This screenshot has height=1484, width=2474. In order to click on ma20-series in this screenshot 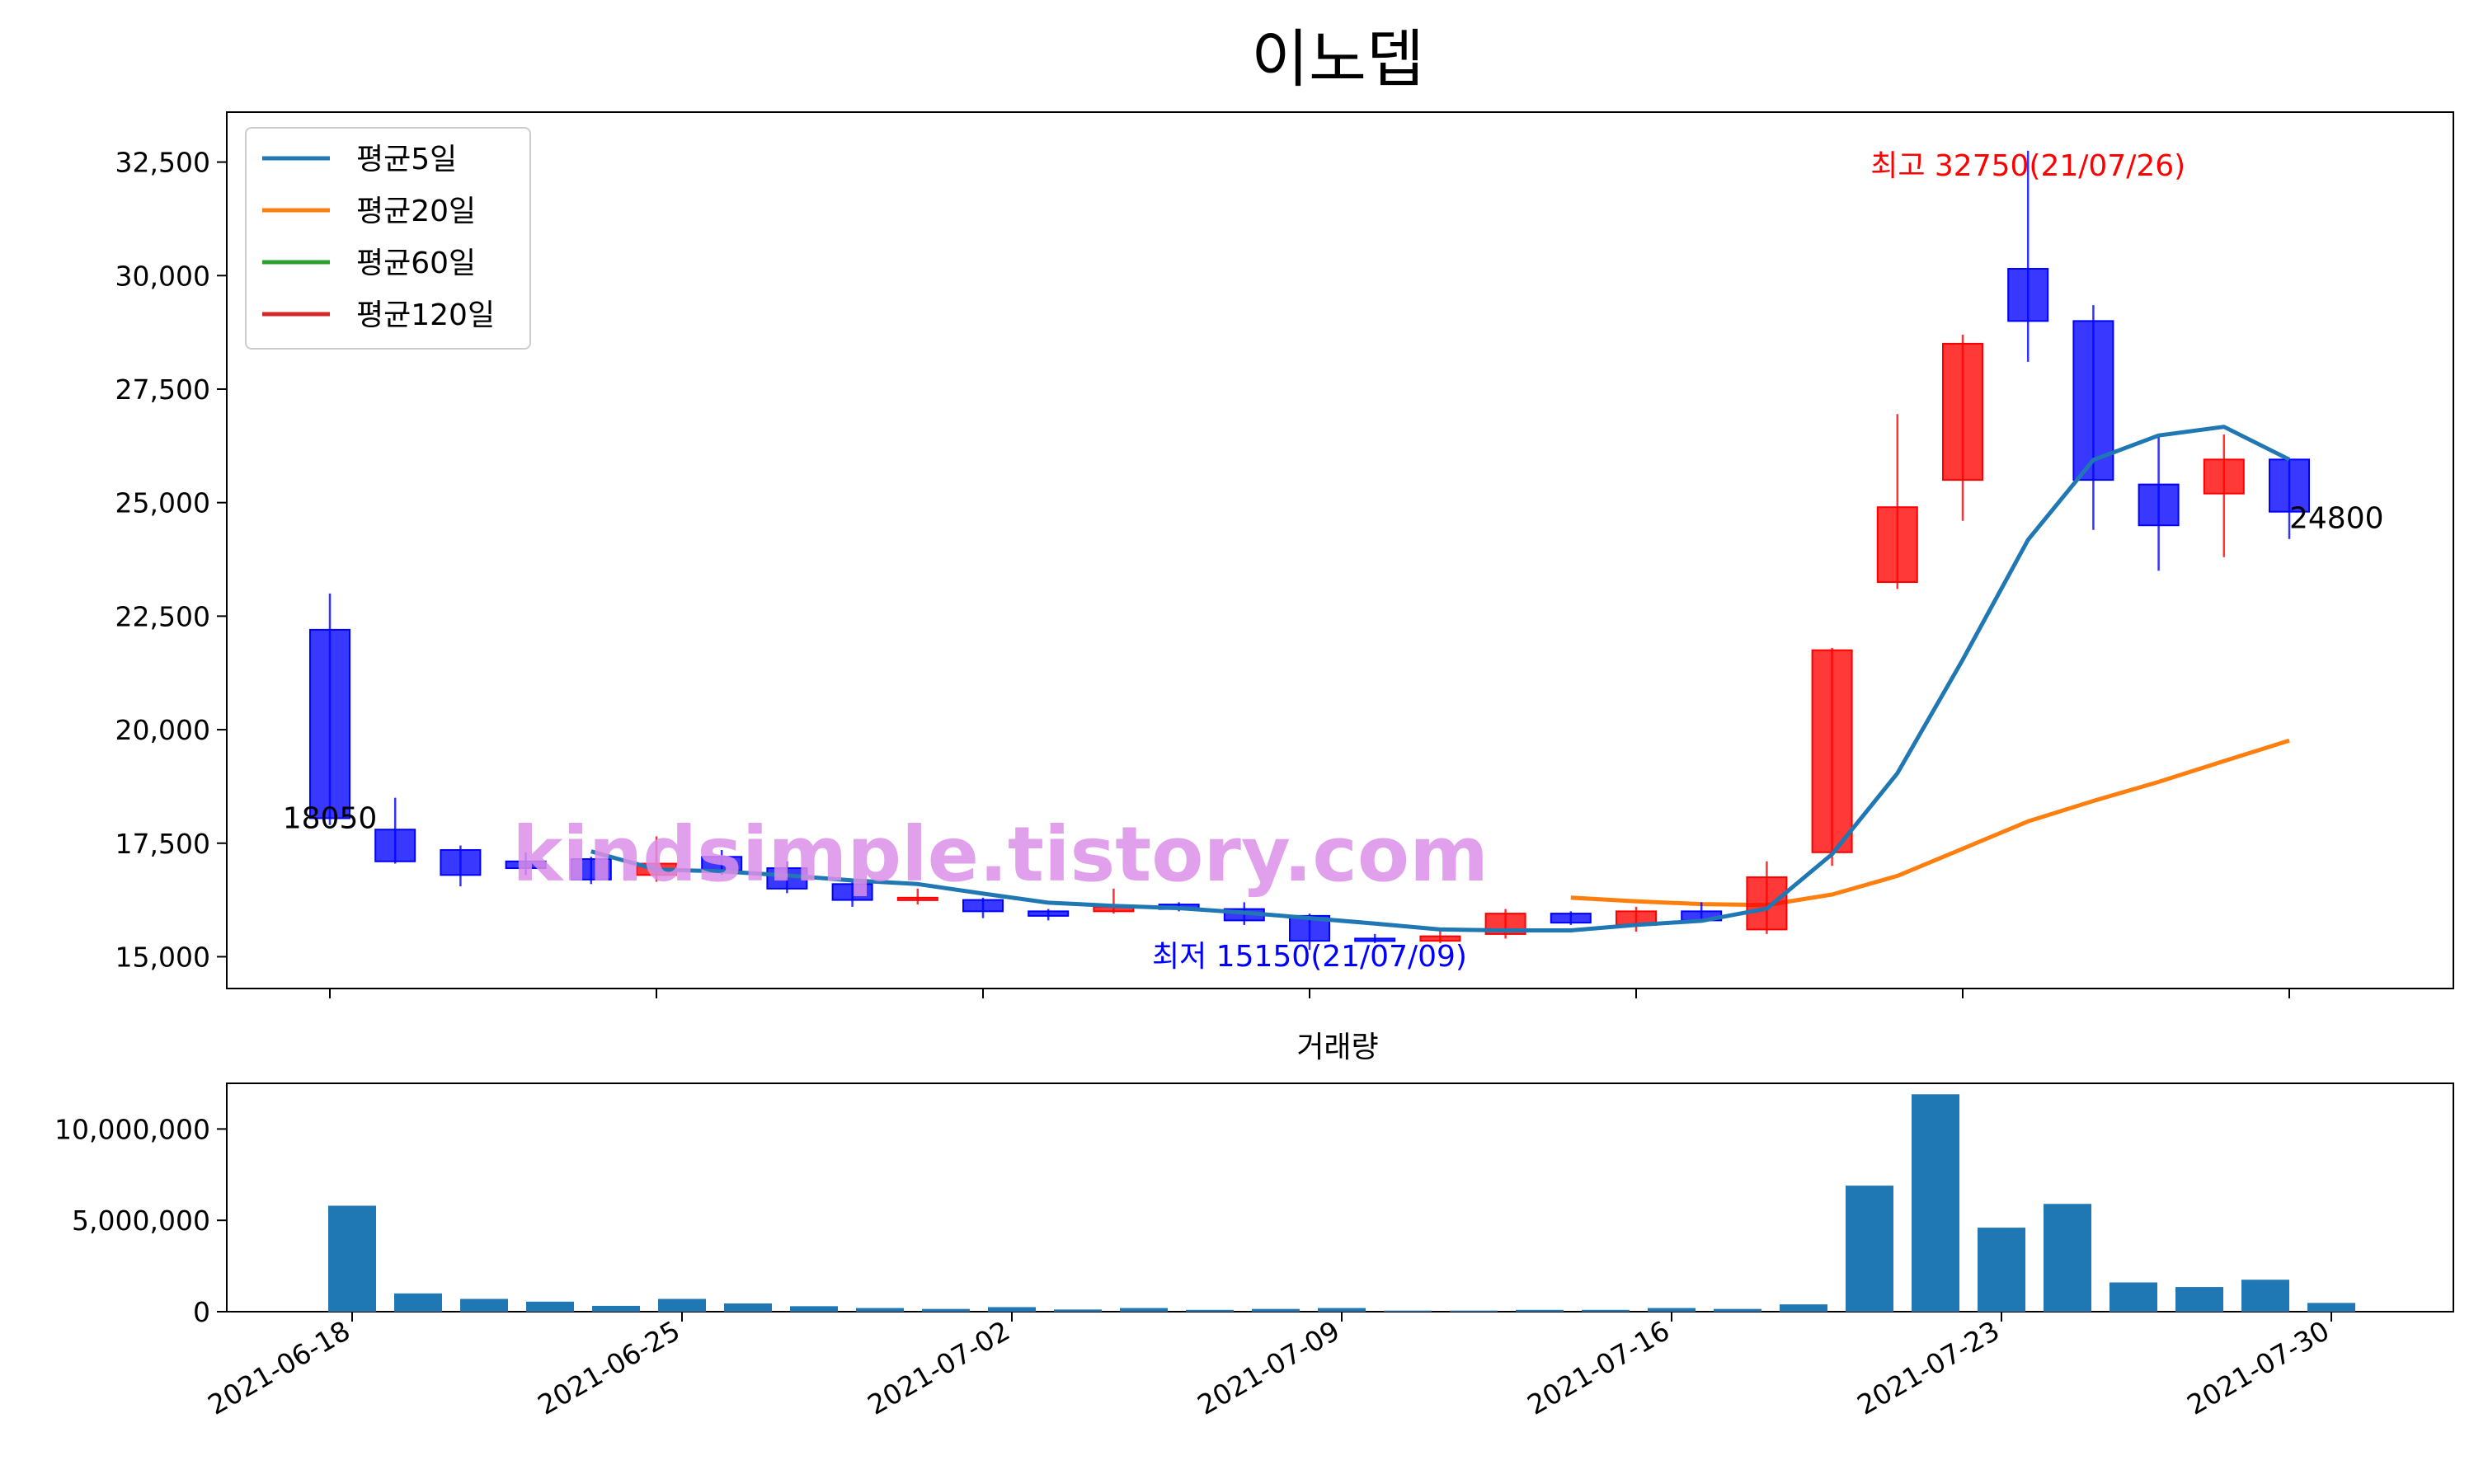, I will do `click(1930, 823)`.